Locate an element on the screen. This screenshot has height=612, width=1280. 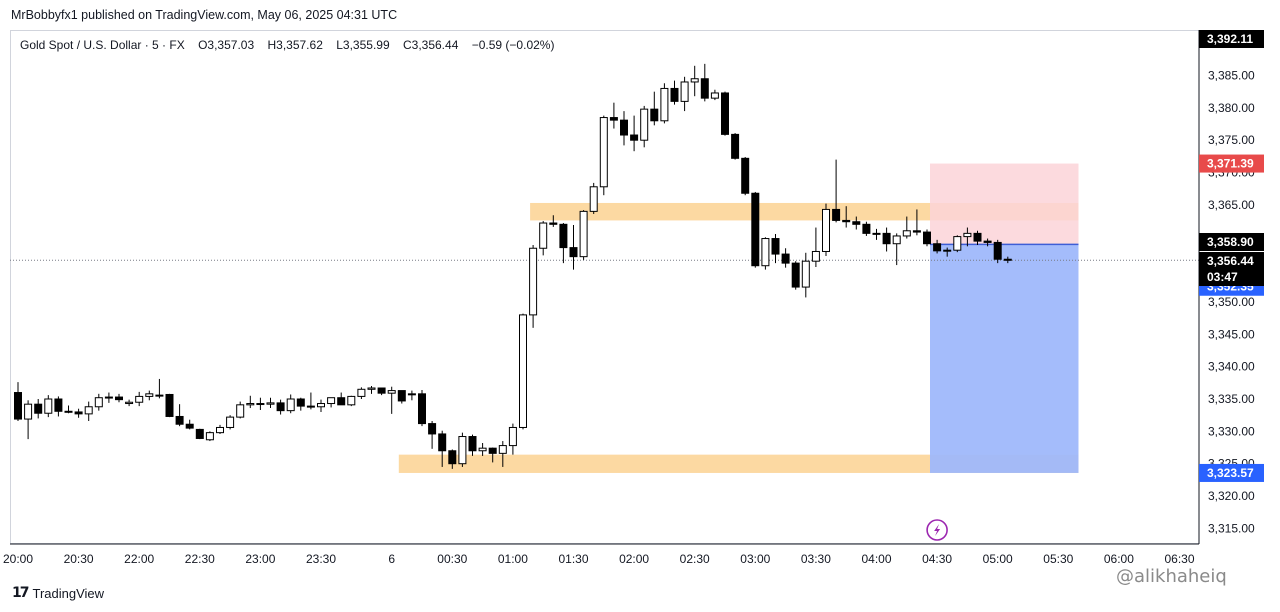
price-badge: 3,323.57 is located at coordinates (1231, 472).